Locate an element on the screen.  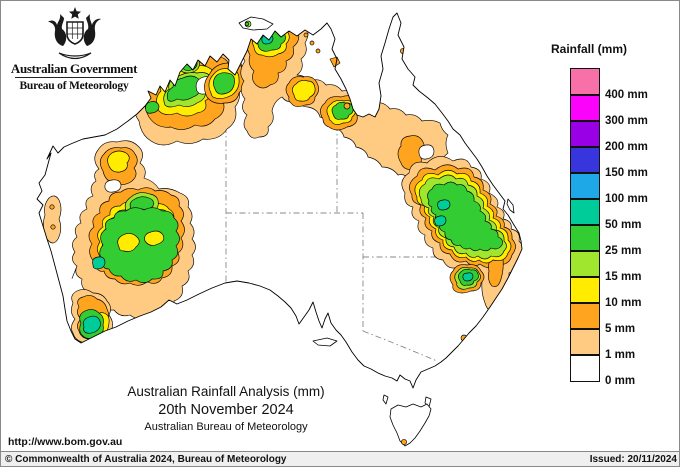
legend-bar is located at coordinates (585, 225).